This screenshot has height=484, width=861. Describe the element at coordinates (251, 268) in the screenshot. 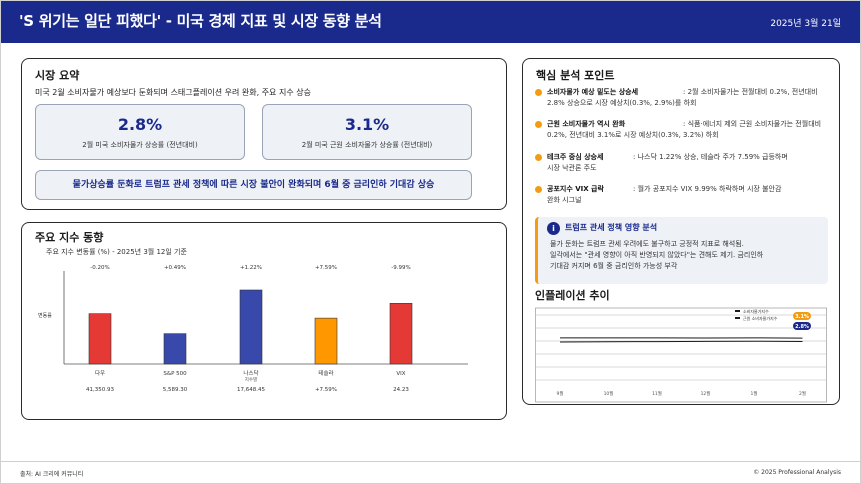

I see `bar-value-label: +1.22%` at that location.